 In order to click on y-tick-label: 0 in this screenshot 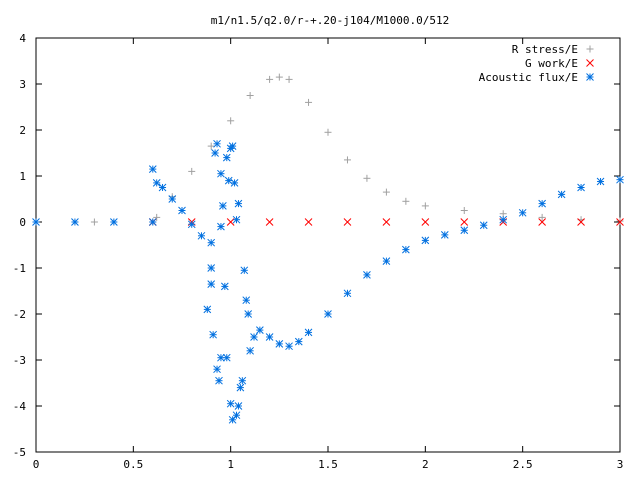, I will do `click(22, 222)`.